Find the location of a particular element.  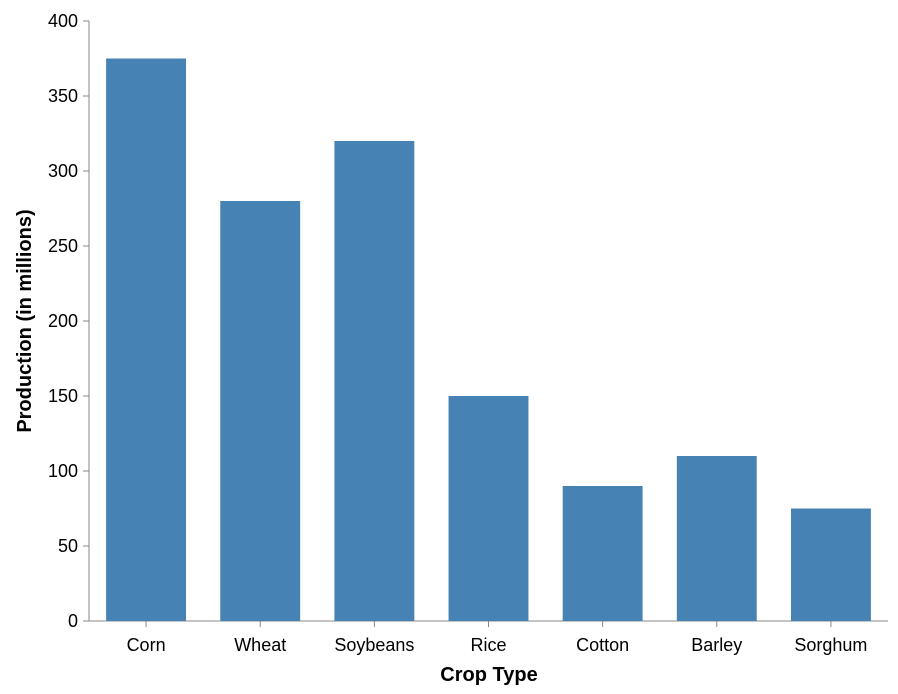

y-tick-label: 100 is located at coordinates (63, 471).